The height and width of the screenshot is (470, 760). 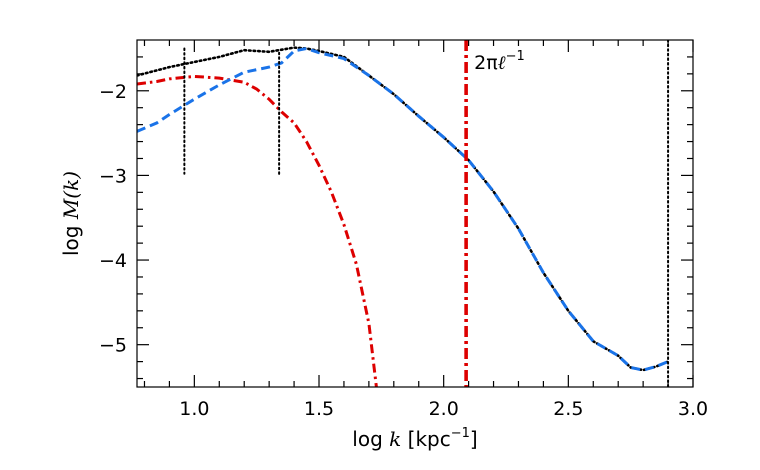 I want to click on x-tick-label: 1.5, so click(x=319, y=409).